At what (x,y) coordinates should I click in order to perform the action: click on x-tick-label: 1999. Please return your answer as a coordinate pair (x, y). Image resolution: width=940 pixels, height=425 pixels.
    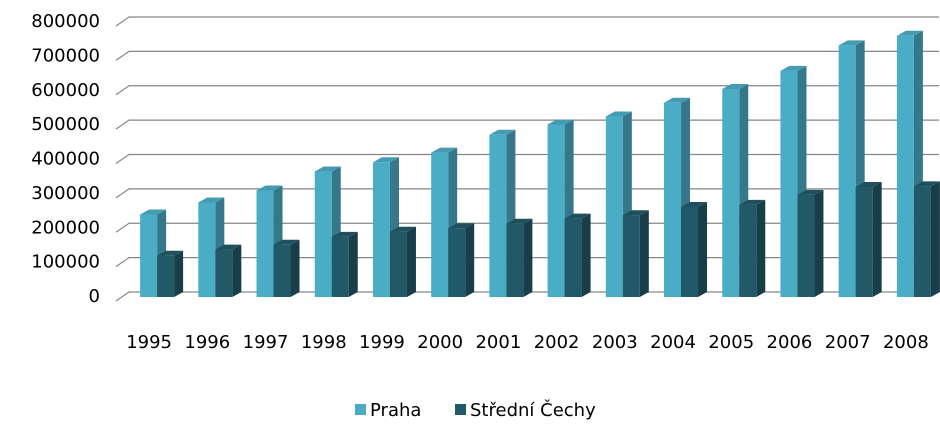
    Looking at the image, I should click on (382, 342).